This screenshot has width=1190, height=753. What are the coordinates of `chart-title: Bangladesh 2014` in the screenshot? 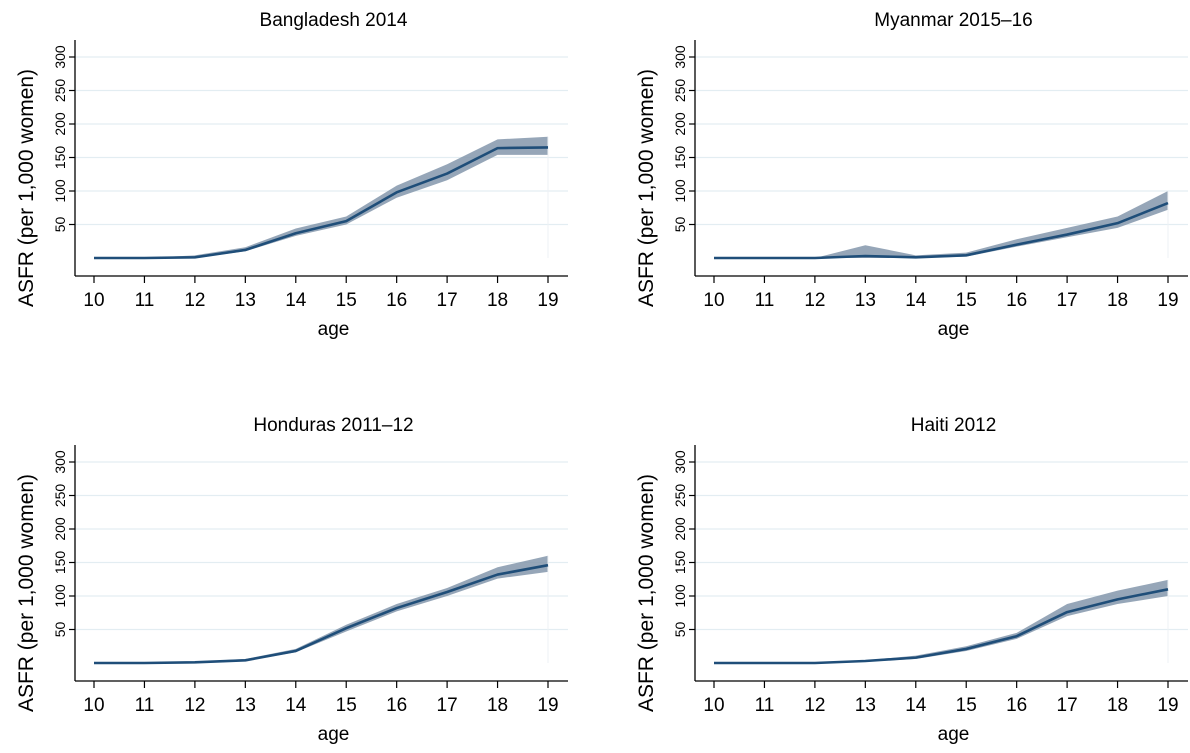 It's located at (334, 20).